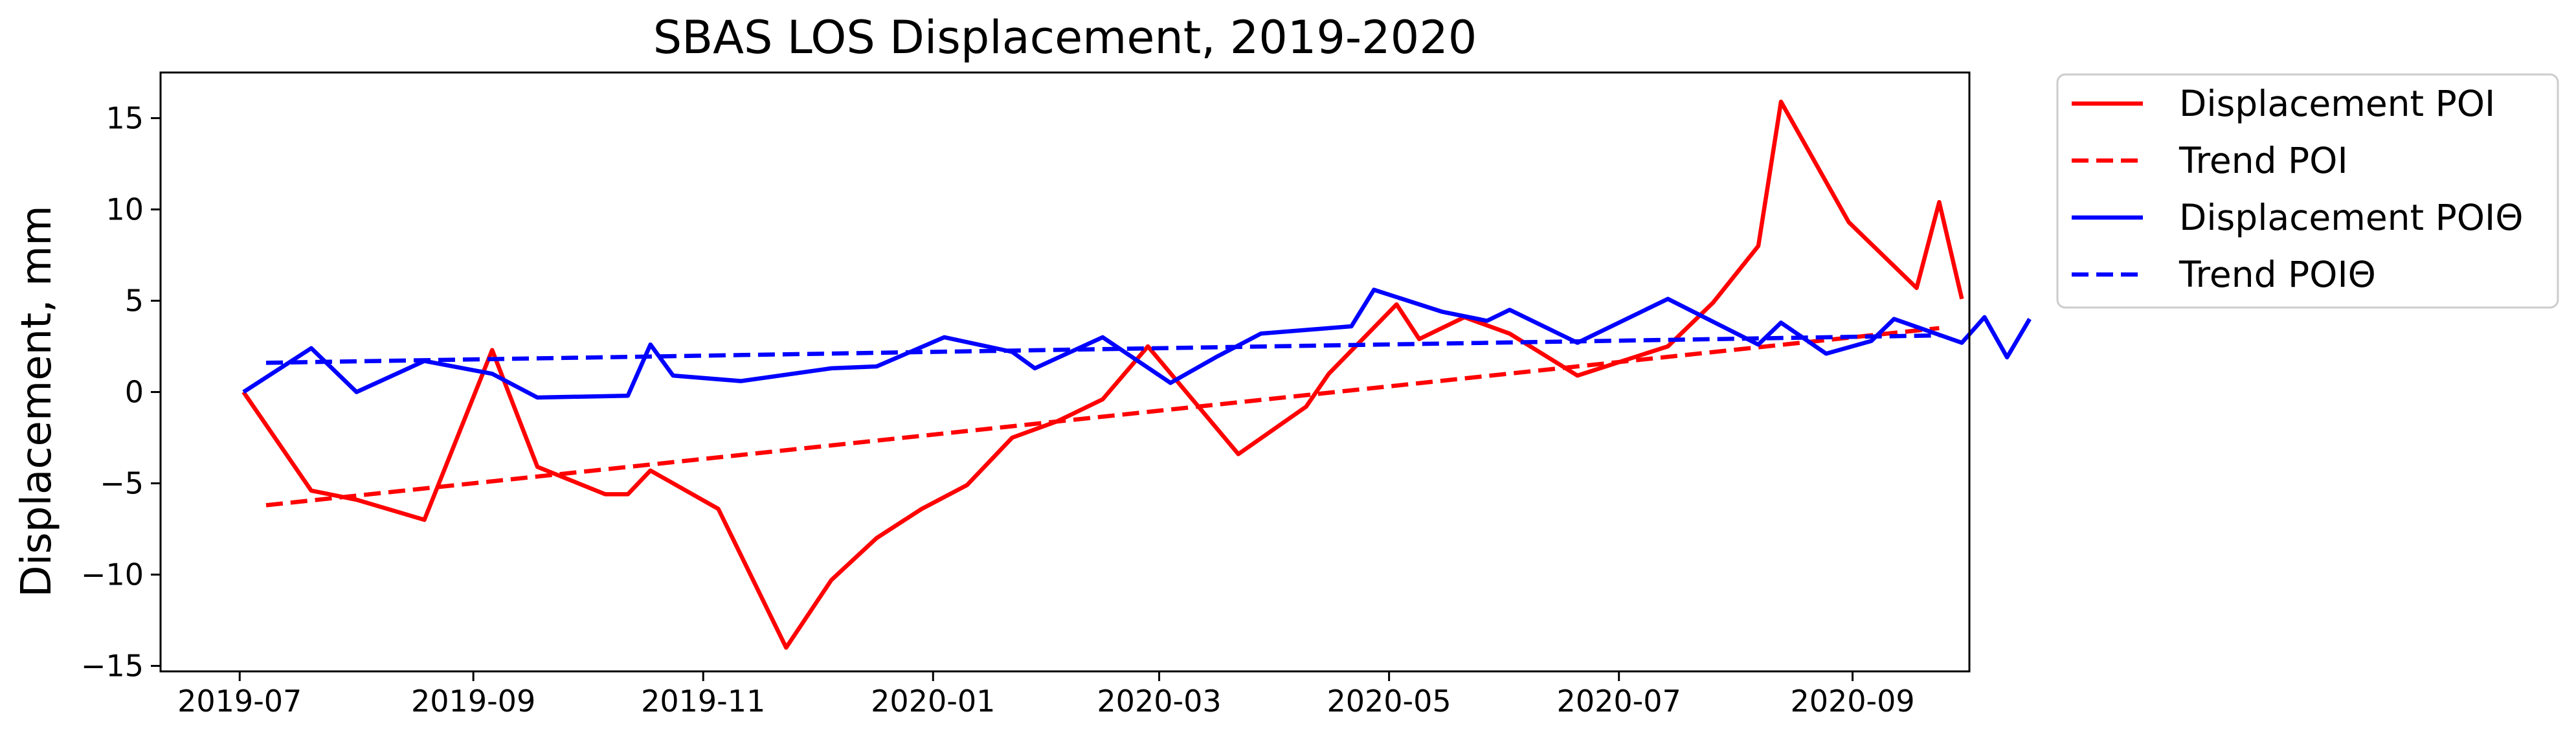 Image resolution: width=2576 pixels, height=740 pixels. I want to click on y-tick-label: −5, so click(122, 483).